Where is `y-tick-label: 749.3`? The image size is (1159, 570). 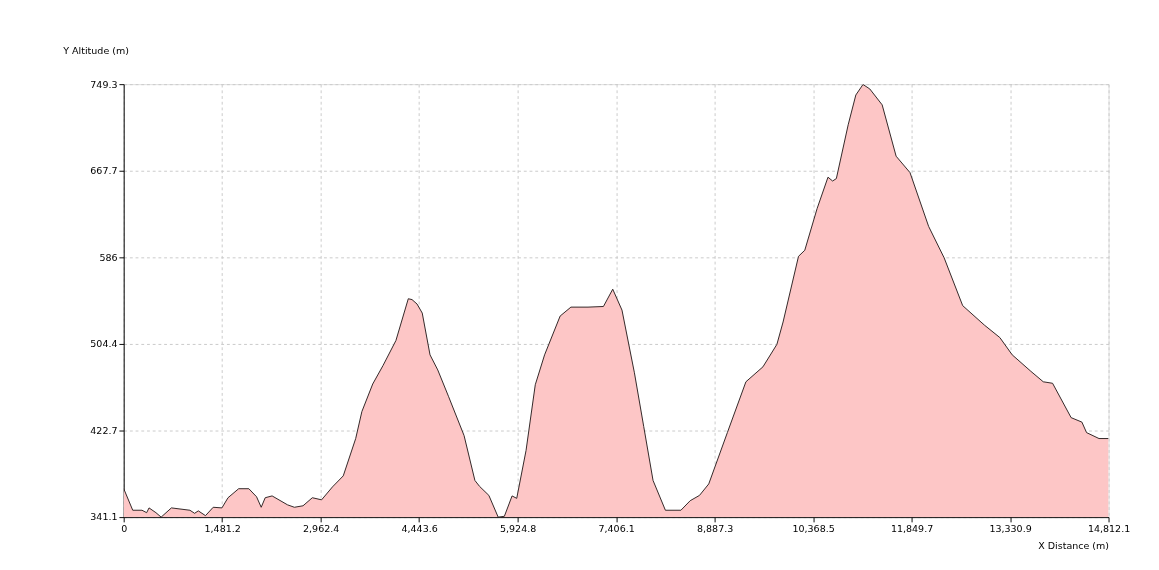
y-tick-label: 749.3 is located at coordinates (104, 84).